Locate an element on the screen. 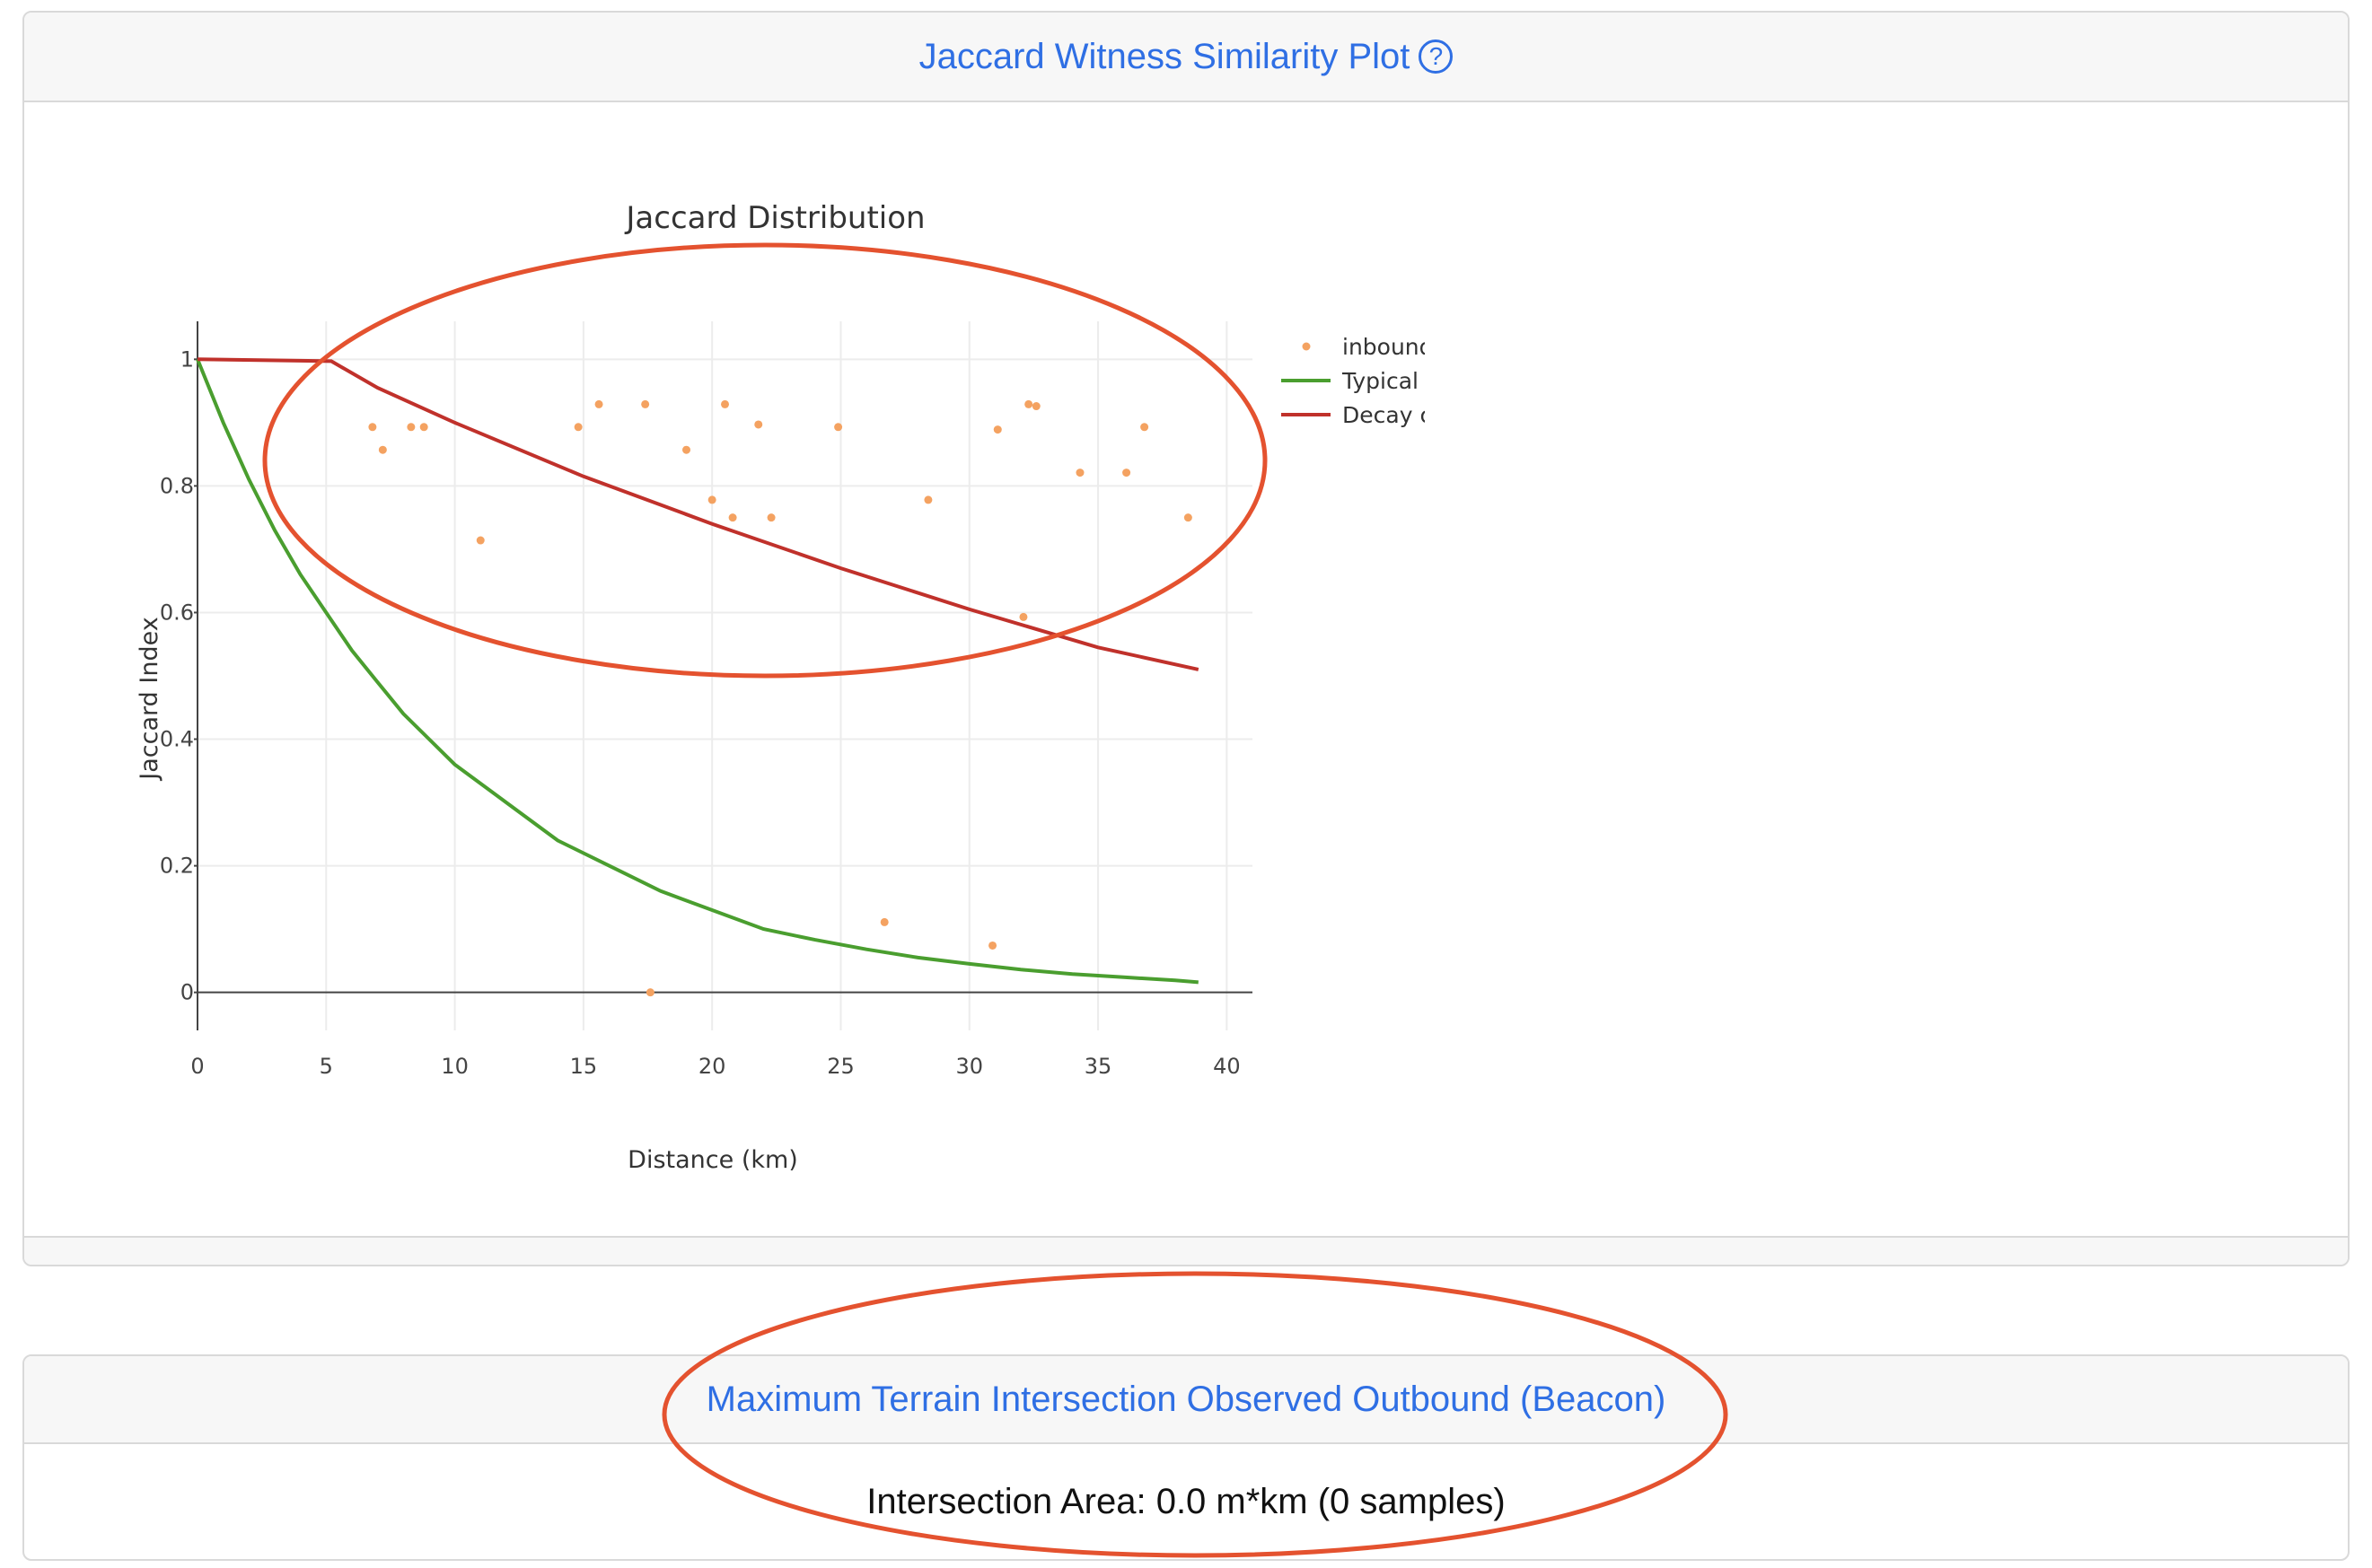 This screenshot has height=1568, width=2372. y-tick-label: 0.8 is located at coordinates (177, 486).